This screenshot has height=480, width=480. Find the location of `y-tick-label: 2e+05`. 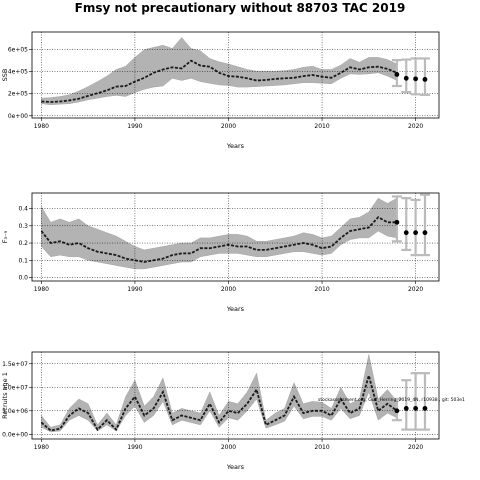

y-tick-label: 2e+05 is located at coordinates (18, 94).